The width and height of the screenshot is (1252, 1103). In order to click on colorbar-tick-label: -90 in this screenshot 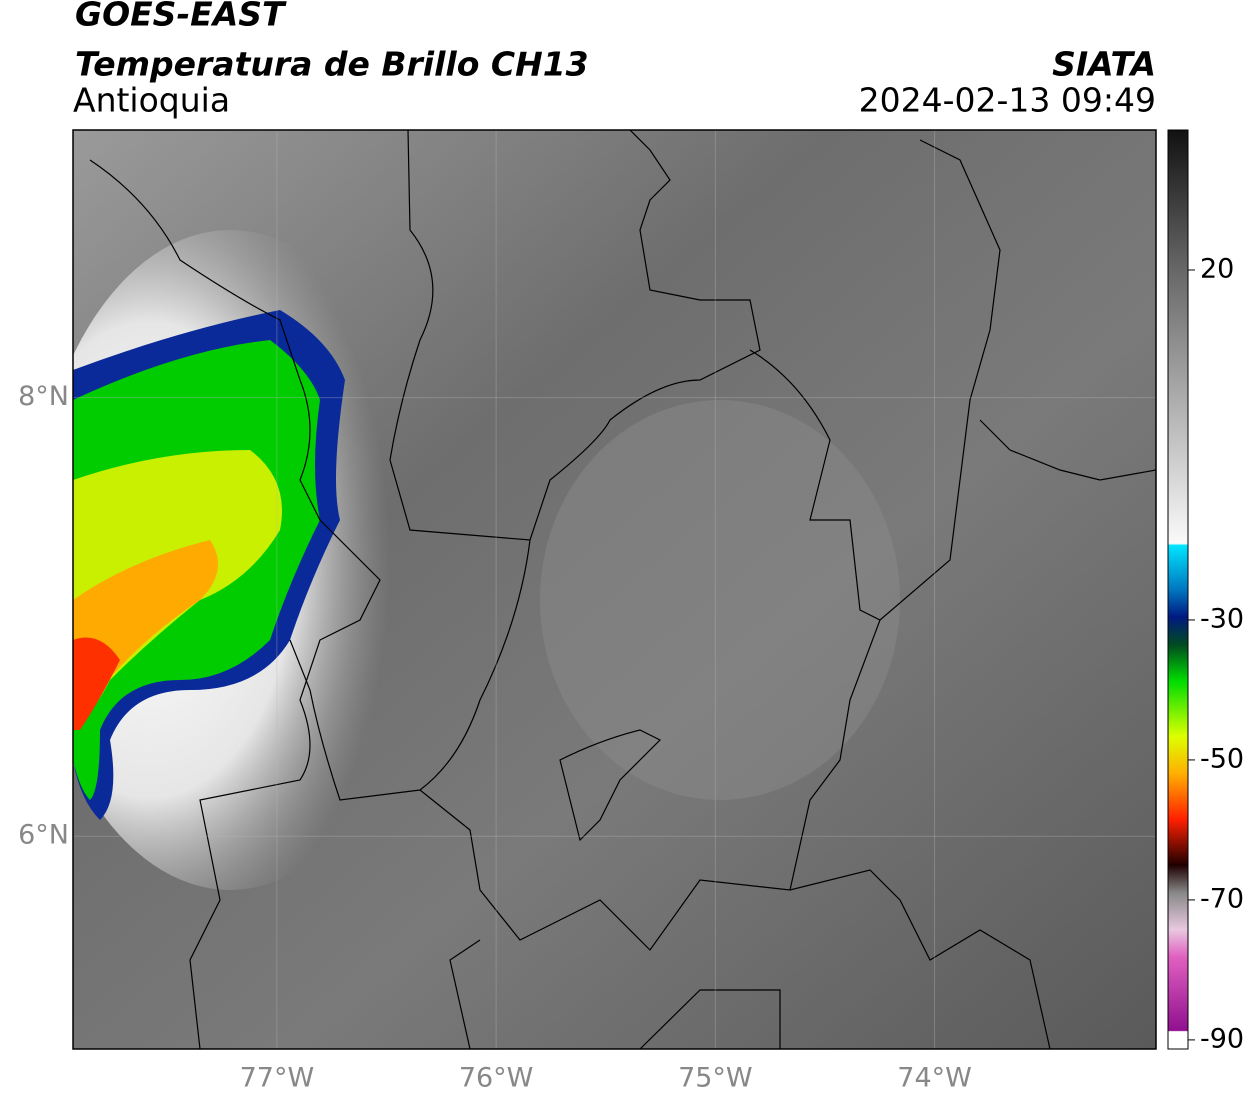, I will do `click(1222, 1038)`.